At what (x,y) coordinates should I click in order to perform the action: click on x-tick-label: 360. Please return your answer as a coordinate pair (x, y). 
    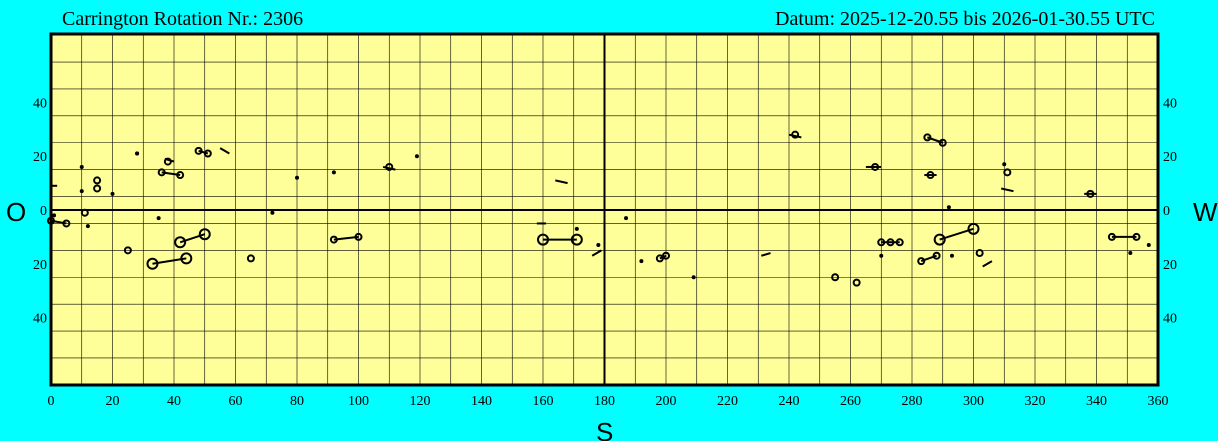
    Looking at the image, I should click on (1158, 401).